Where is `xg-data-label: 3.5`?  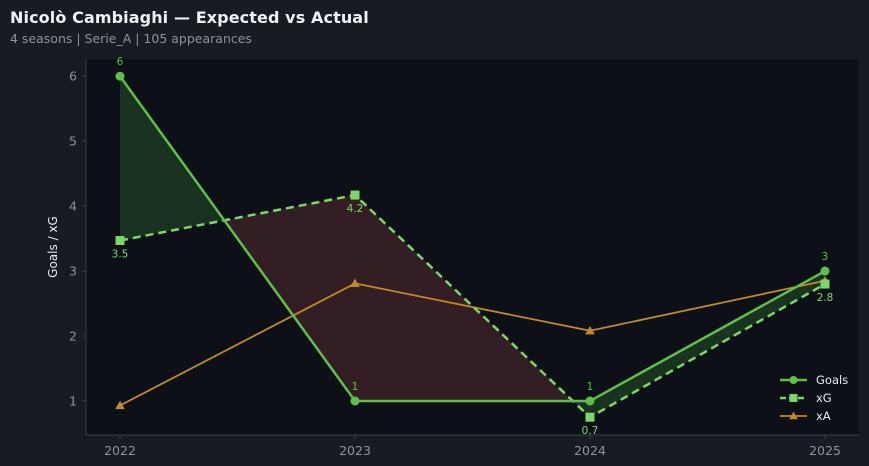
xg-data-label: 3.5 is located at coordinates (120, 255).